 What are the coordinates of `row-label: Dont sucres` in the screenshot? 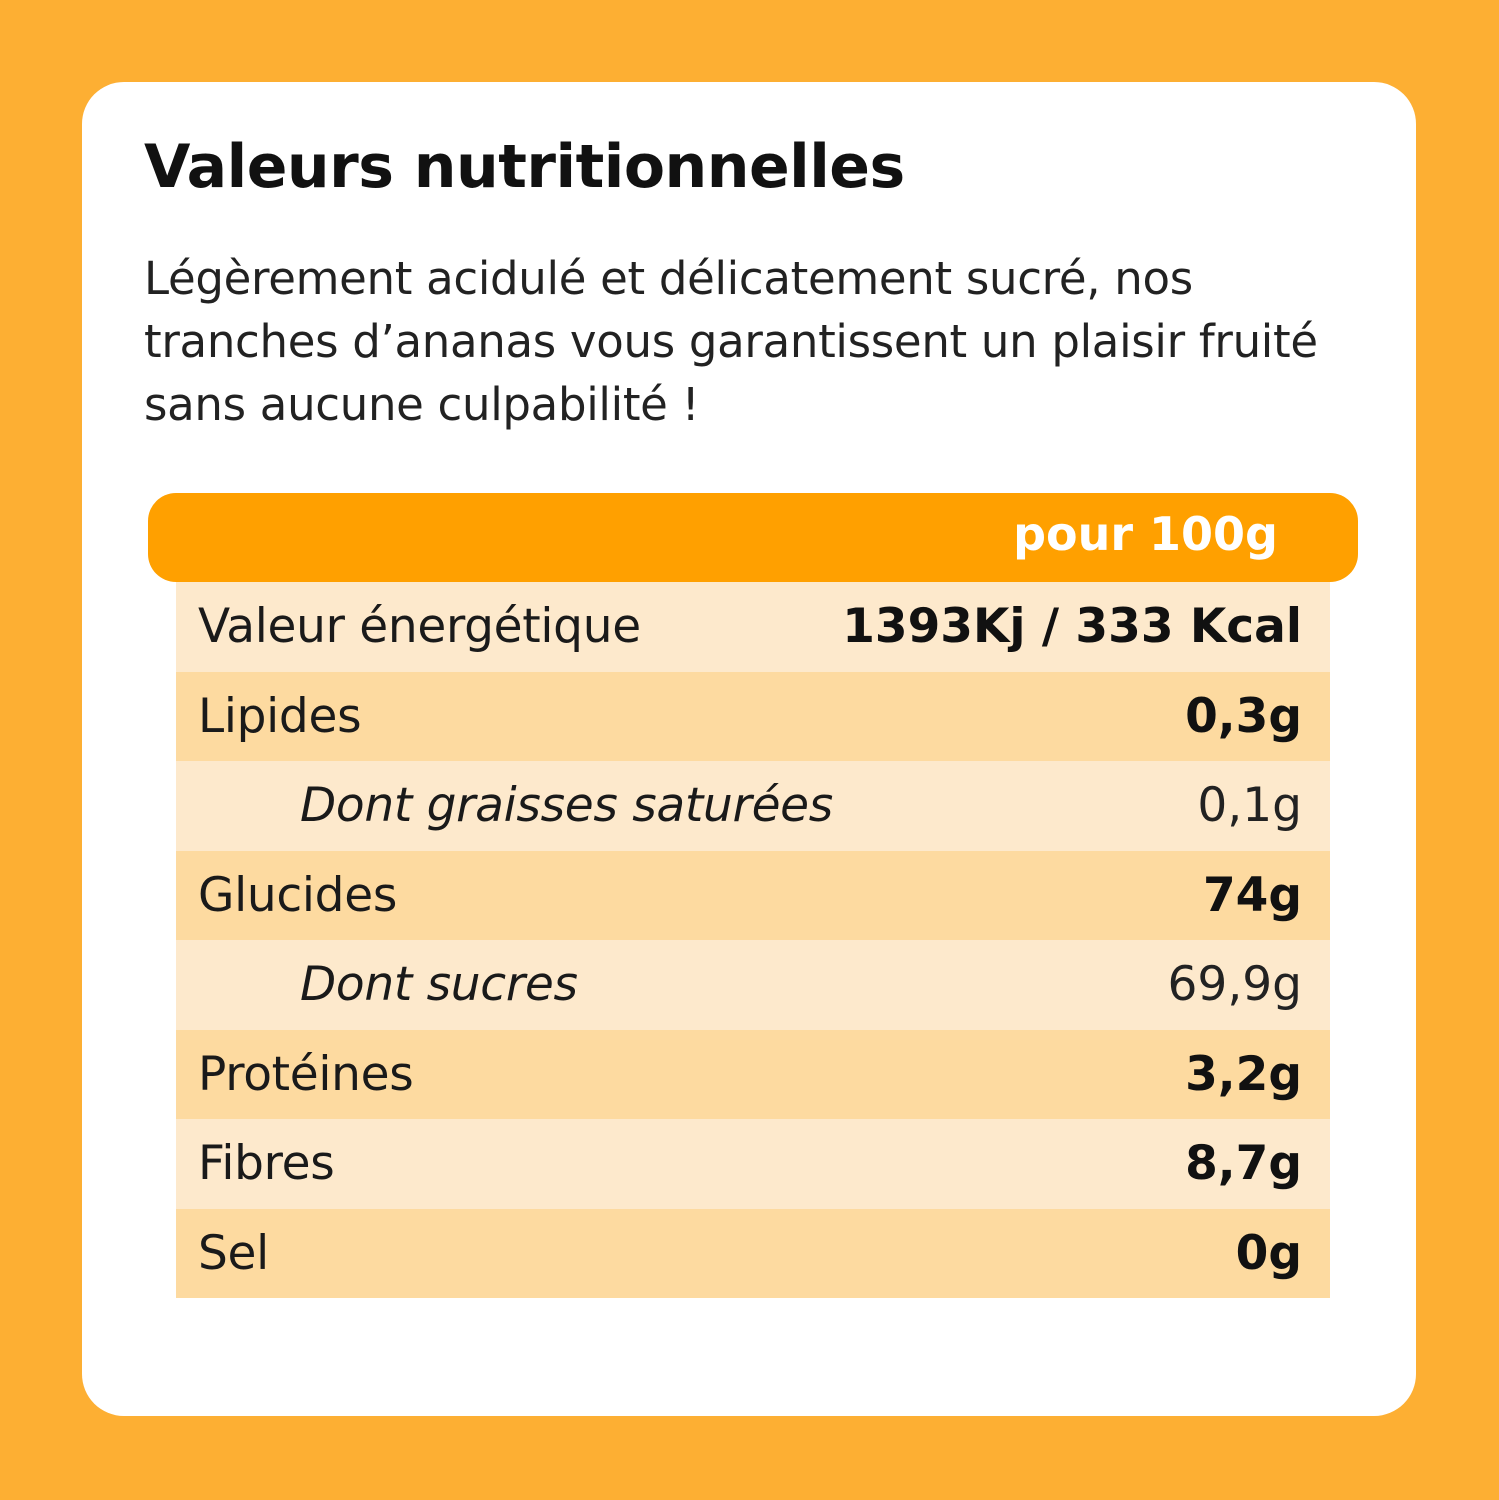 It's located at (439, 985).